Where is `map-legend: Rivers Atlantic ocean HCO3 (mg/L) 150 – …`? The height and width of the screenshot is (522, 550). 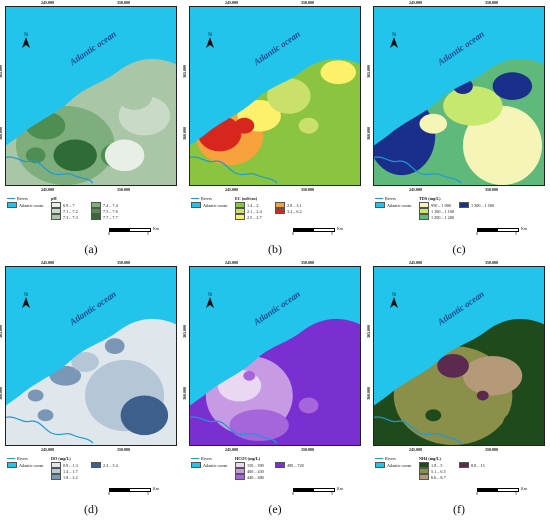
map-legend: Rivers Atlantic ocean HCO3 (mg/L) 150 – … is located at coordinates (276, 472).